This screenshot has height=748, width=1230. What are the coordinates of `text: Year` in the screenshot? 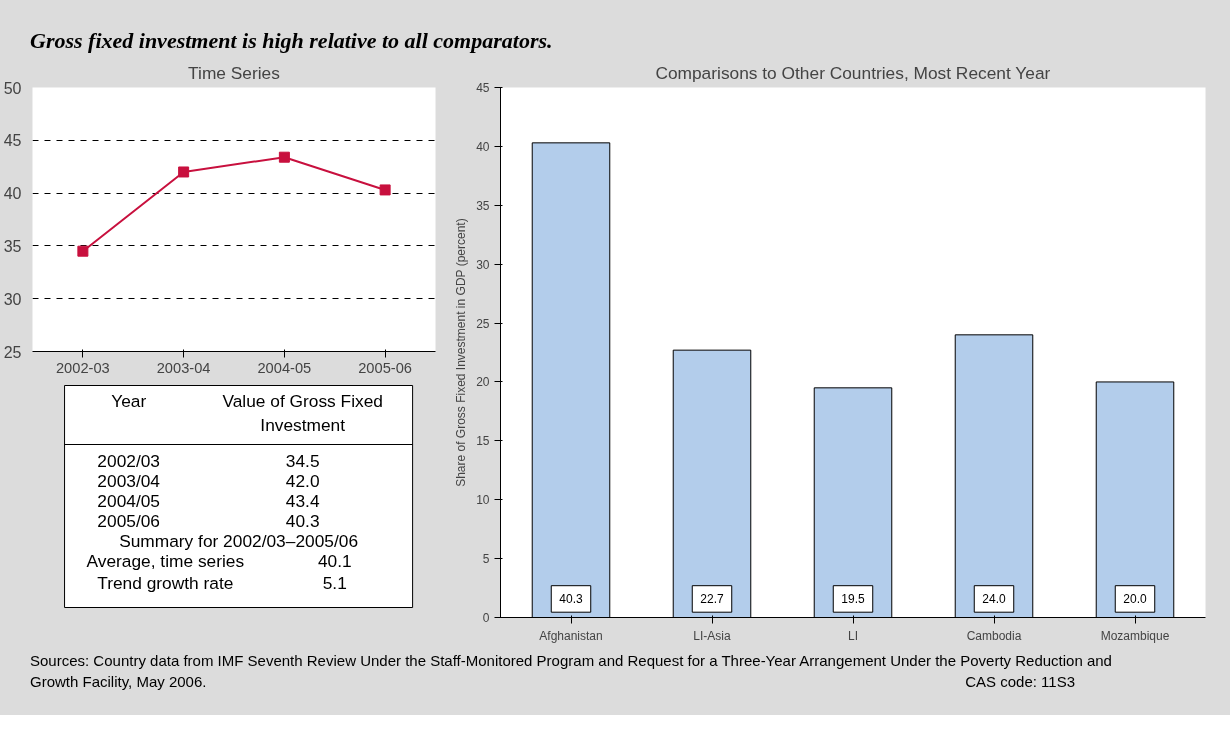 It's located at (129, 400).